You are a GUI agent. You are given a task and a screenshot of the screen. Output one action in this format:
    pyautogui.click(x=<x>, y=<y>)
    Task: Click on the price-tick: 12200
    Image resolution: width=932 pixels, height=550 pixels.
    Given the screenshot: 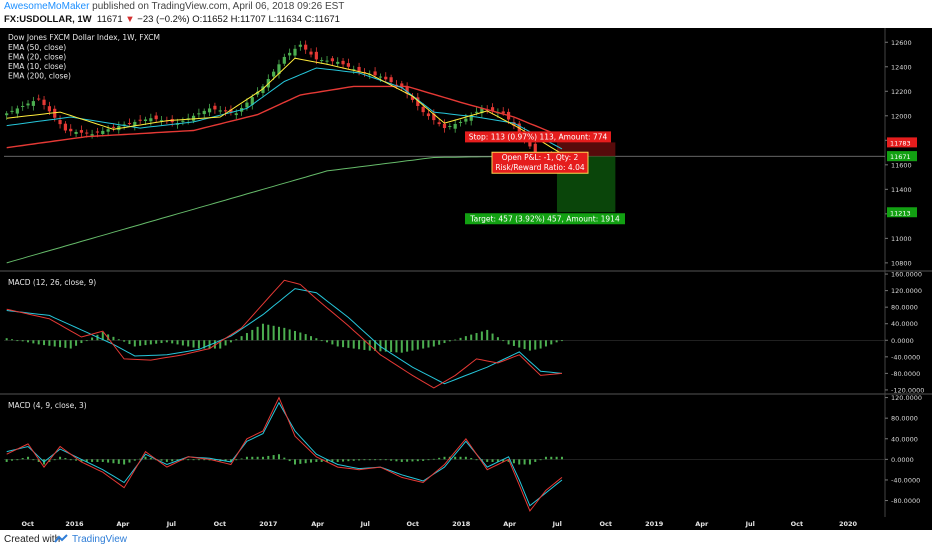 What is the action you would take?
    pyautogui.click(x=901, y=92)
    